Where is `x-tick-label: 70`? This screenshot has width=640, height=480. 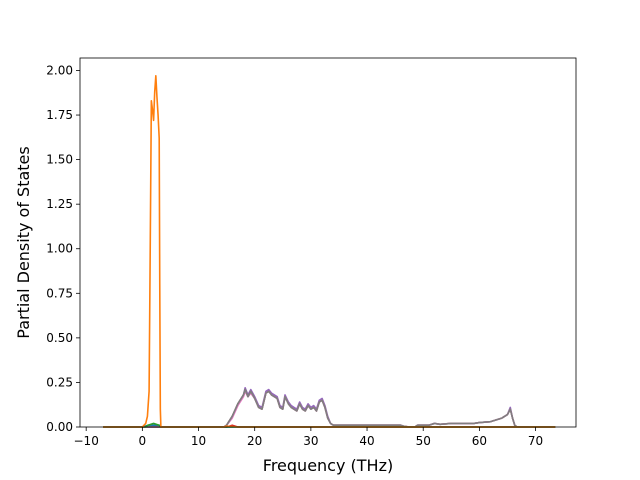 x-tick-label: 70 is located at coordinates (535, 441).